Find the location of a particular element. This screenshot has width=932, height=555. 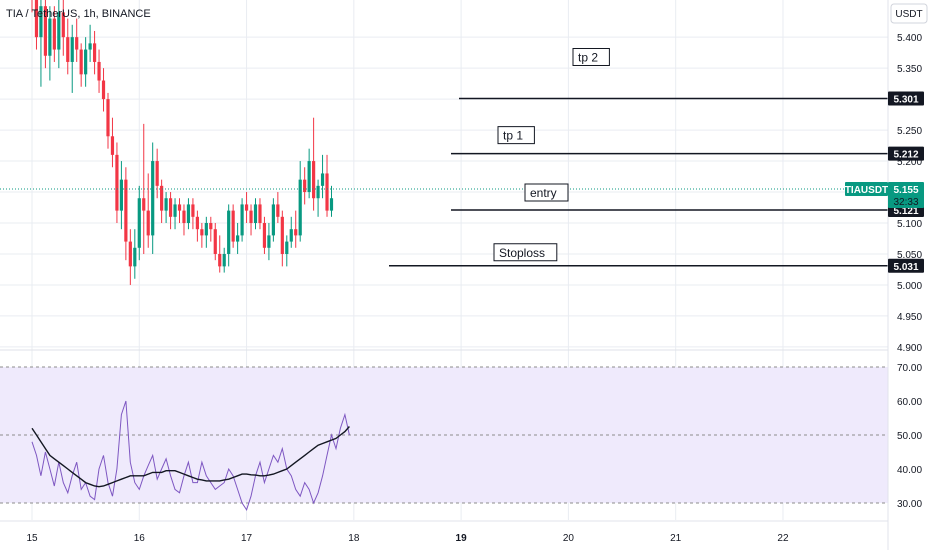

rsi-line is located at coordinates (190, 455).